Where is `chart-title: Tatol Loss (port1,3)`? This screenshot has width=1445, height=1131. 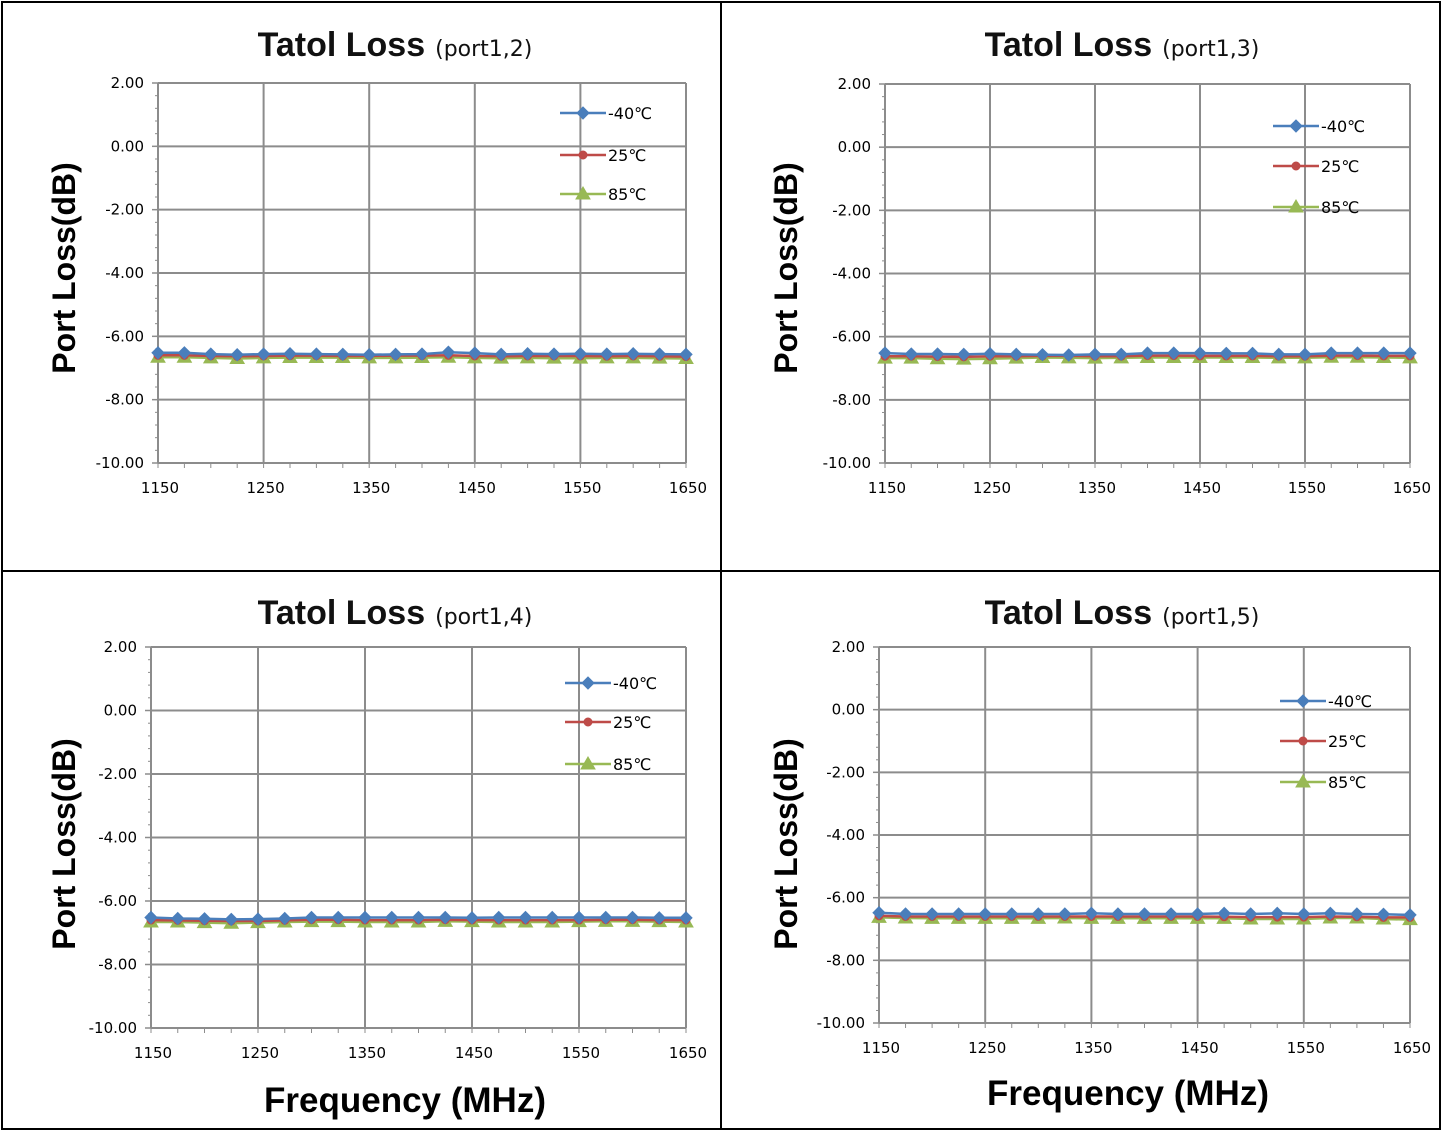 chart-title: Tatol Loss (port1,3) is located at coordinates (1122, 45).